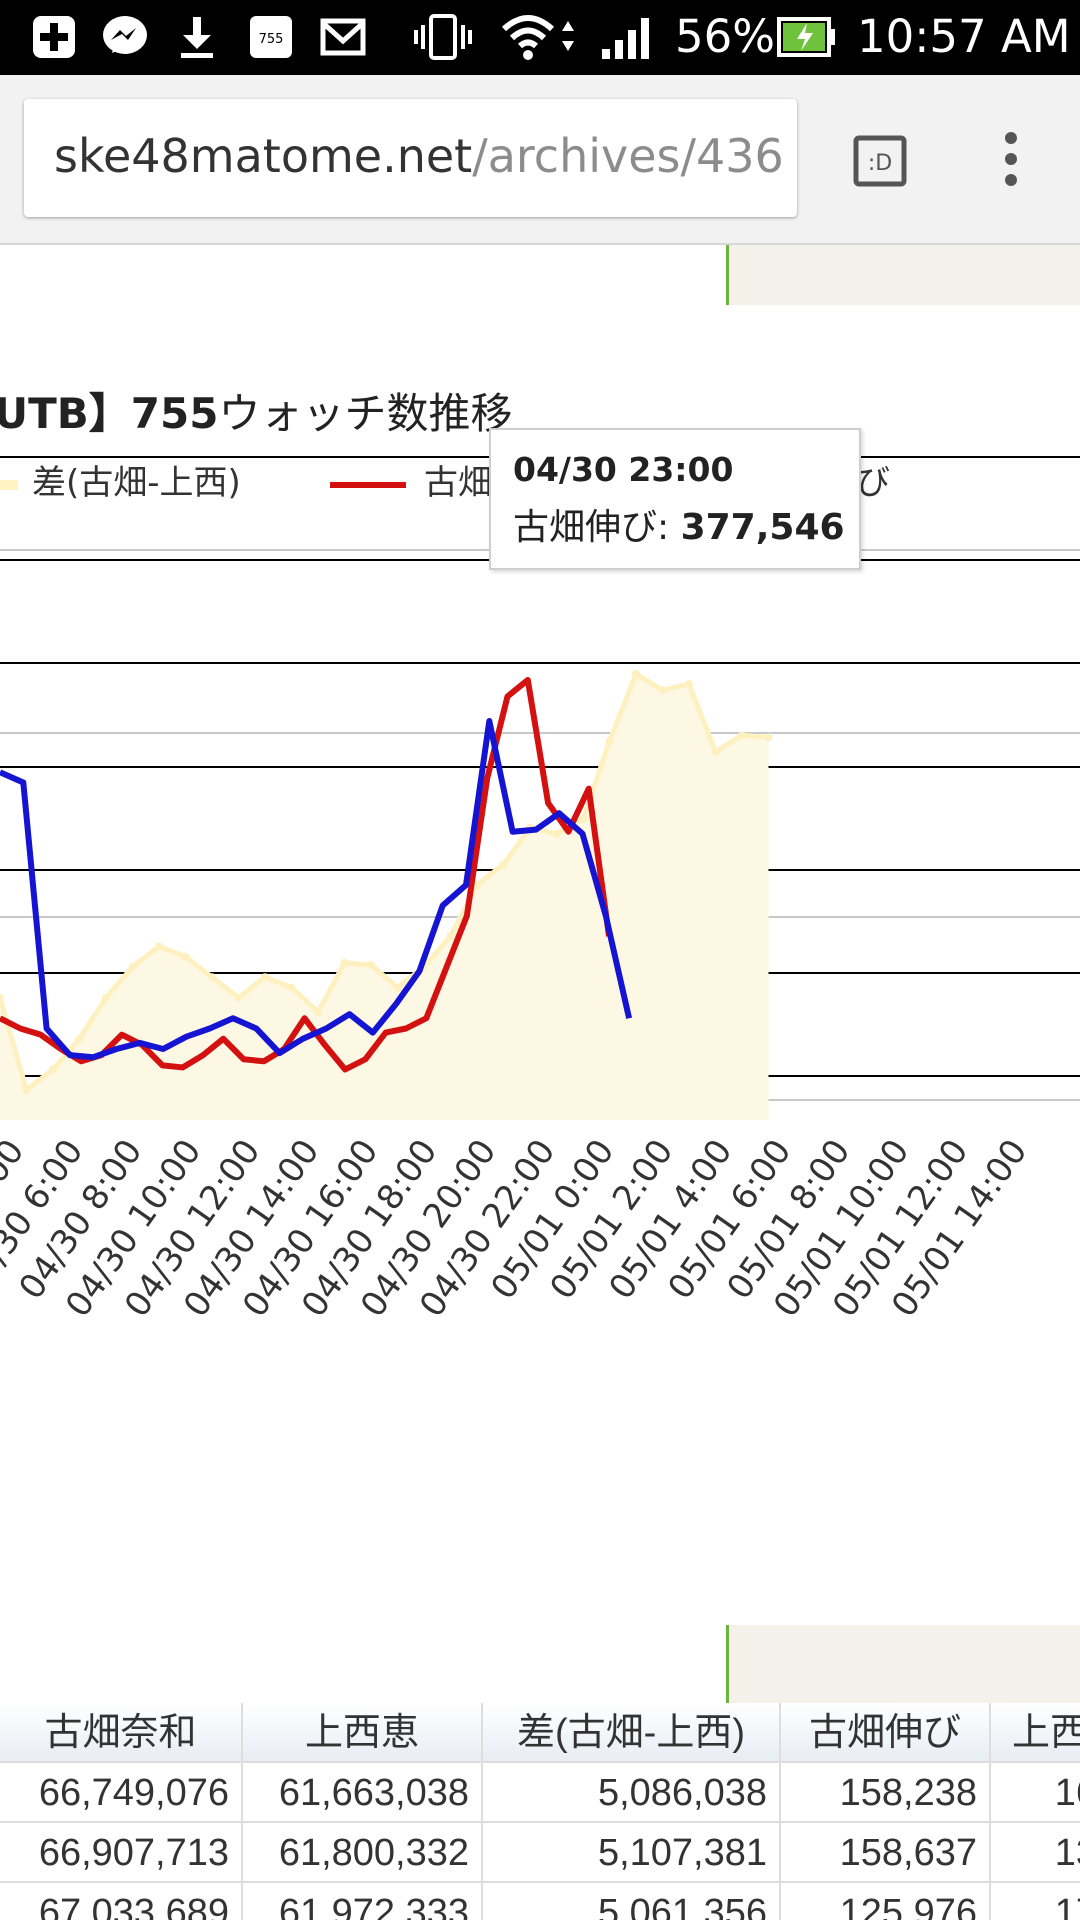 This screenshot has width=1080, height=1920. I want to click on reader-mode-button: :D, so click(880, 161).